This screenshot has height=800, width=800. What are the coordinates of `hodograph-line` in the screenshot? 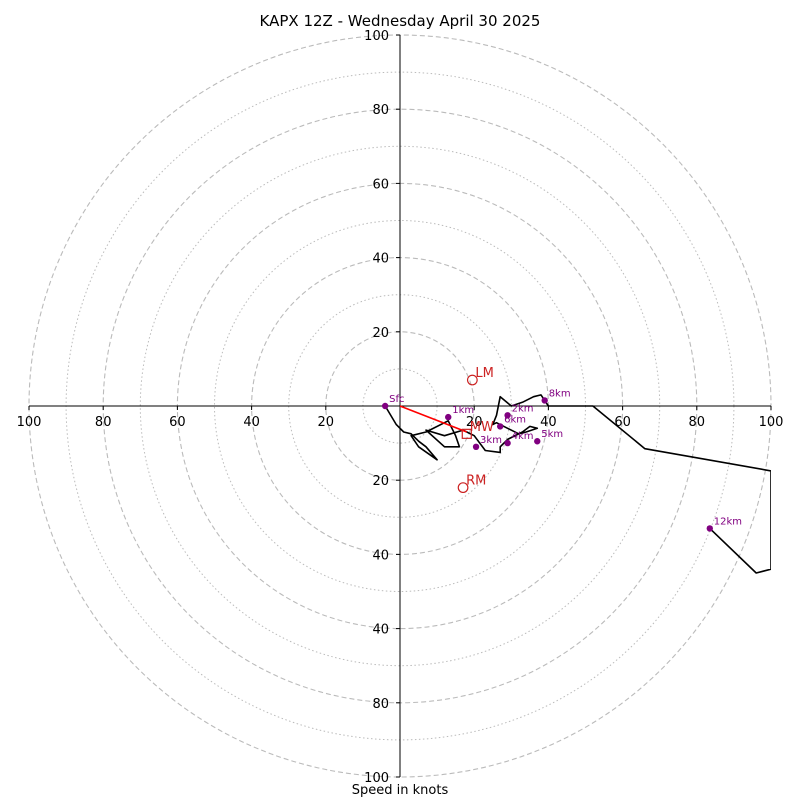 It's located at (577, 484).